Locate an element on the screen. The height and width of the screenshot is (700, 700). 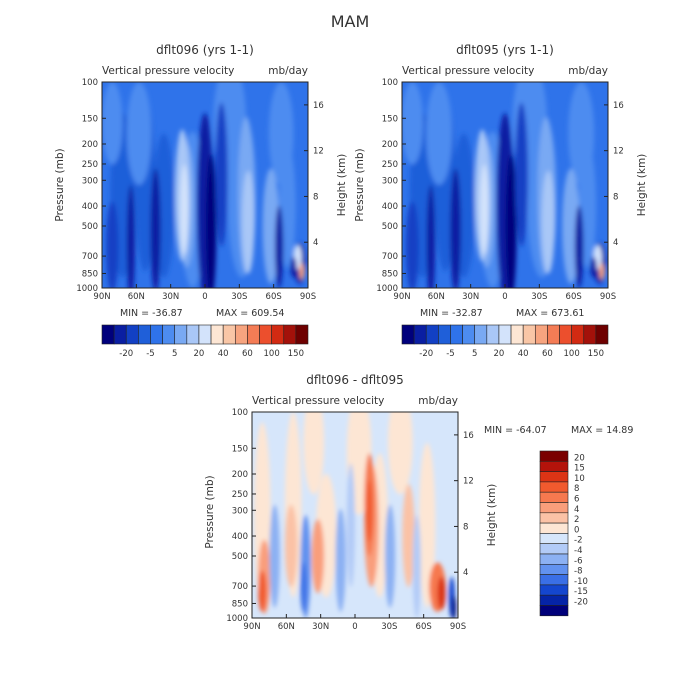
y-tick-label: 100 is located at coordinates (240, 413).